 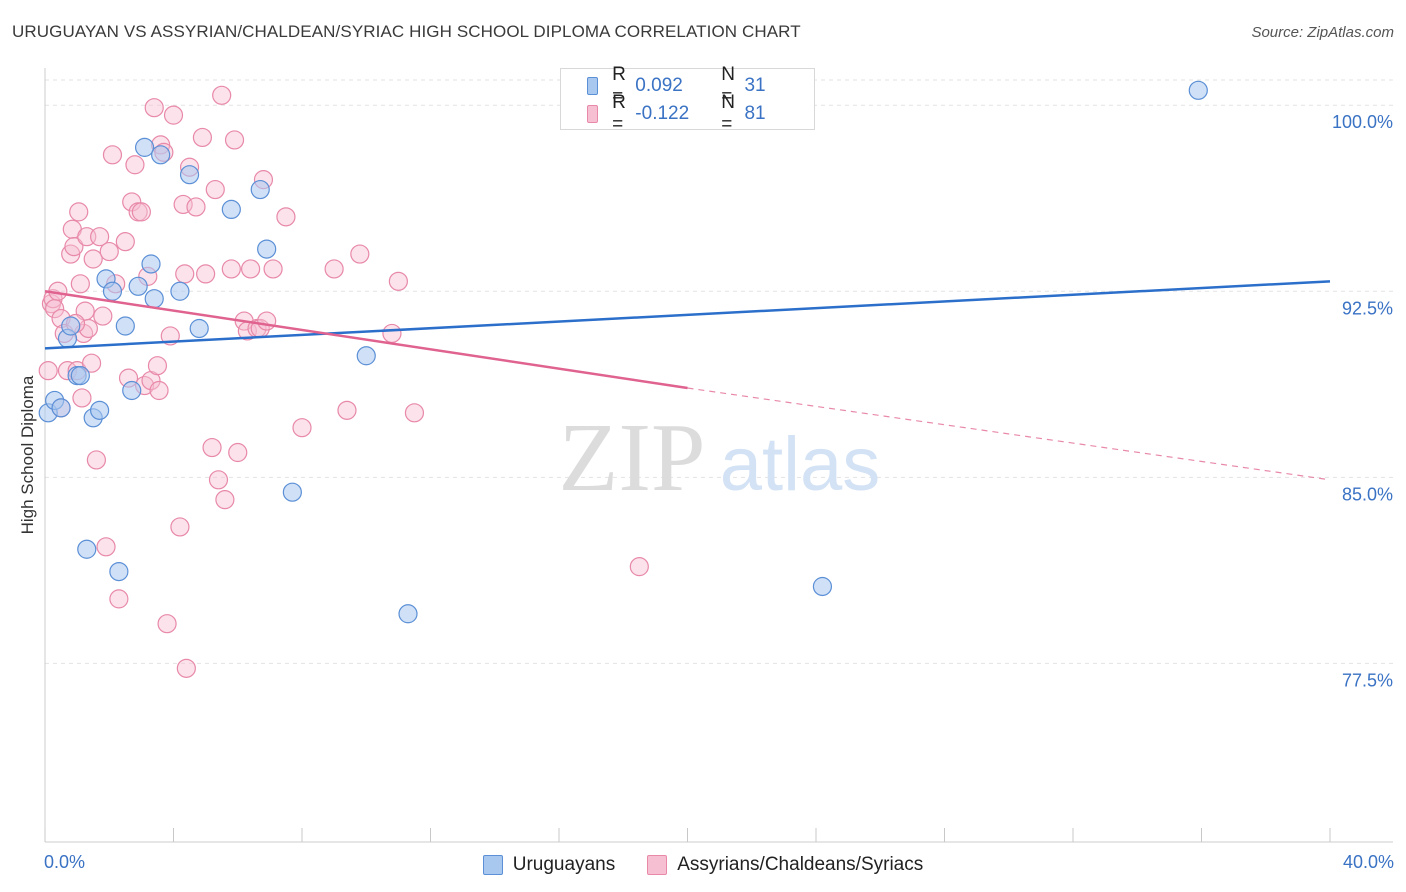 What do you see at coordinates (800, 464) in the screenshot?
I see `watermark-atlas: atlas` at bounding box center [800, 464].